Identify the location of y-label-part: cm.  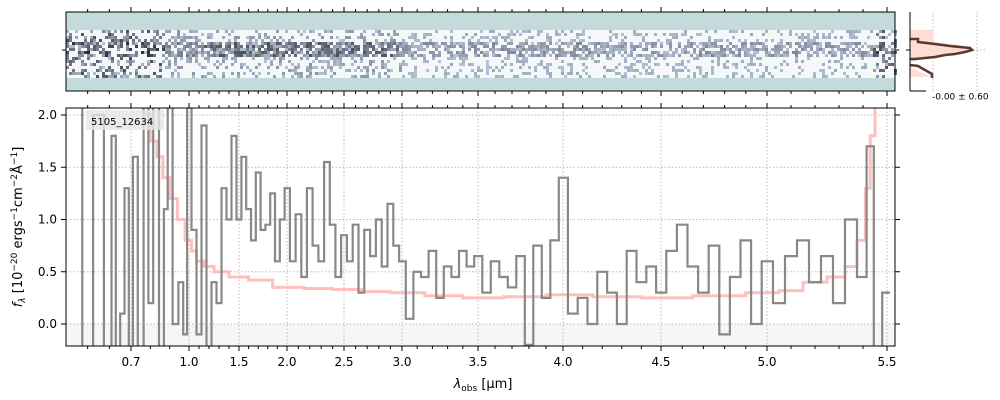
(18, 197).